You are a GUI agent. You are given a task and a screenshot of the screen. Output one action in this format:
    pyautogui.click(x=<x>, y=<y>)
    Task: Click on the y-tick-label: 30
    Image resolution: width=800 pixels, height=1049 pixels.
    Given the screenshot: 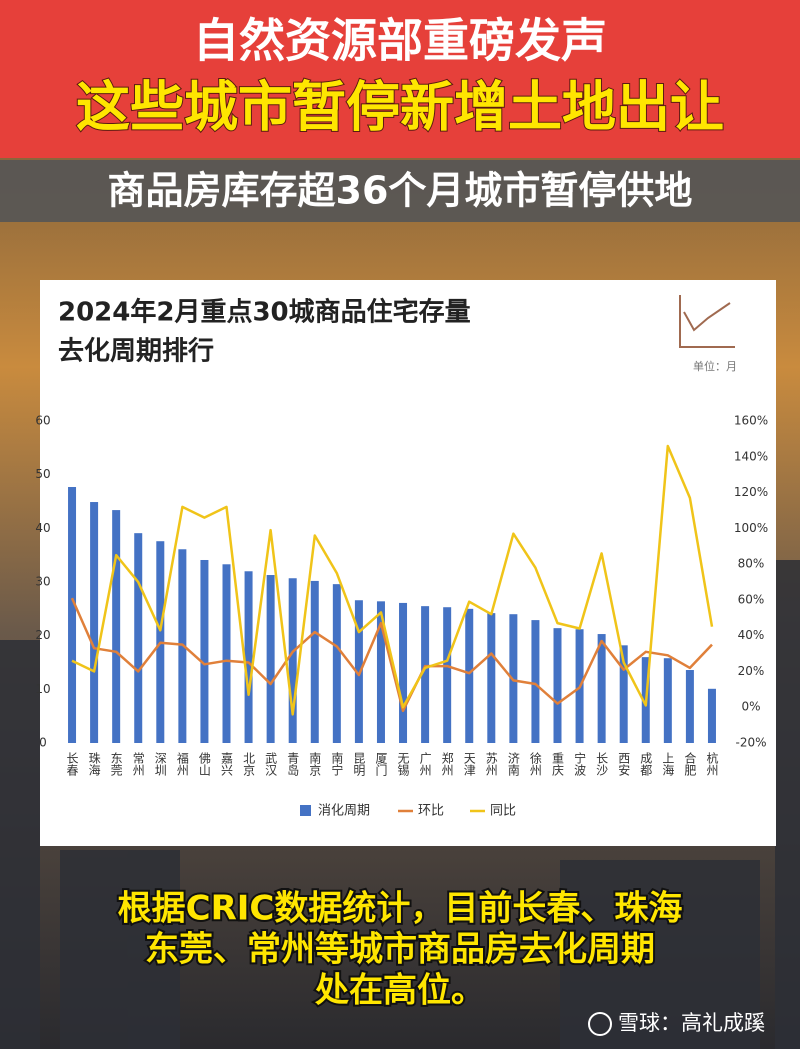 What is the action you would take?
    pyautogui.click(x=42, y=582)
    